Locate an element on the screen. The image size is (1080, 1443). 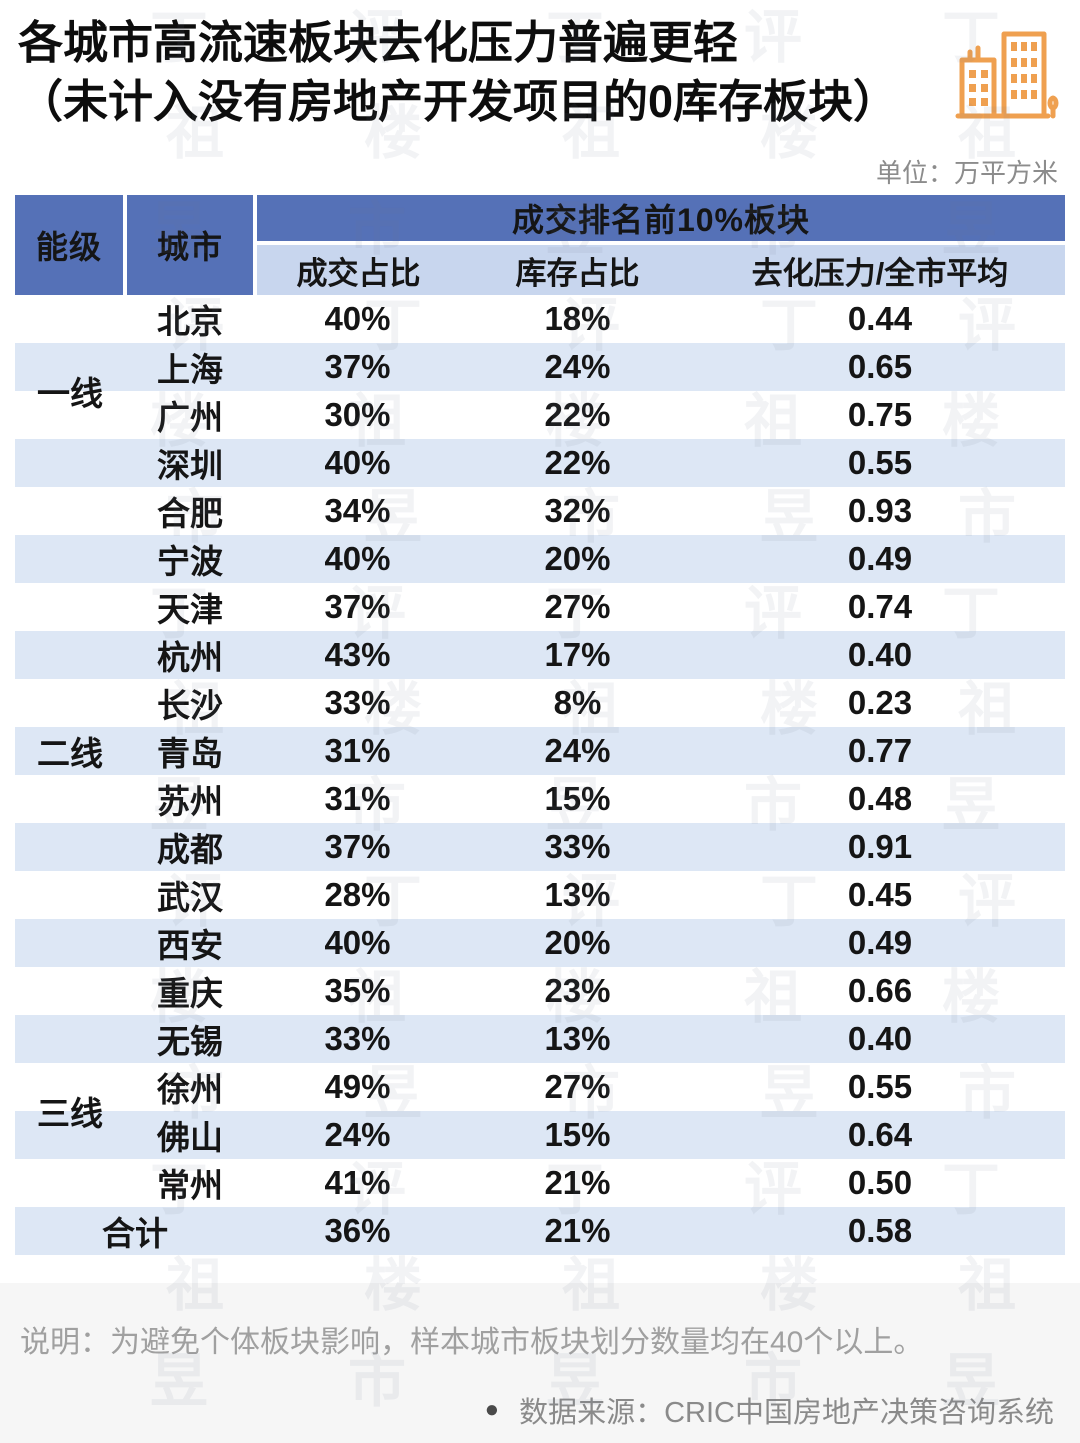
page-title: 各城市高流速板块去化压力普遍更轻 （未计入没有房地产开发项目的0库存板块） is located at coordinates (458, 72).